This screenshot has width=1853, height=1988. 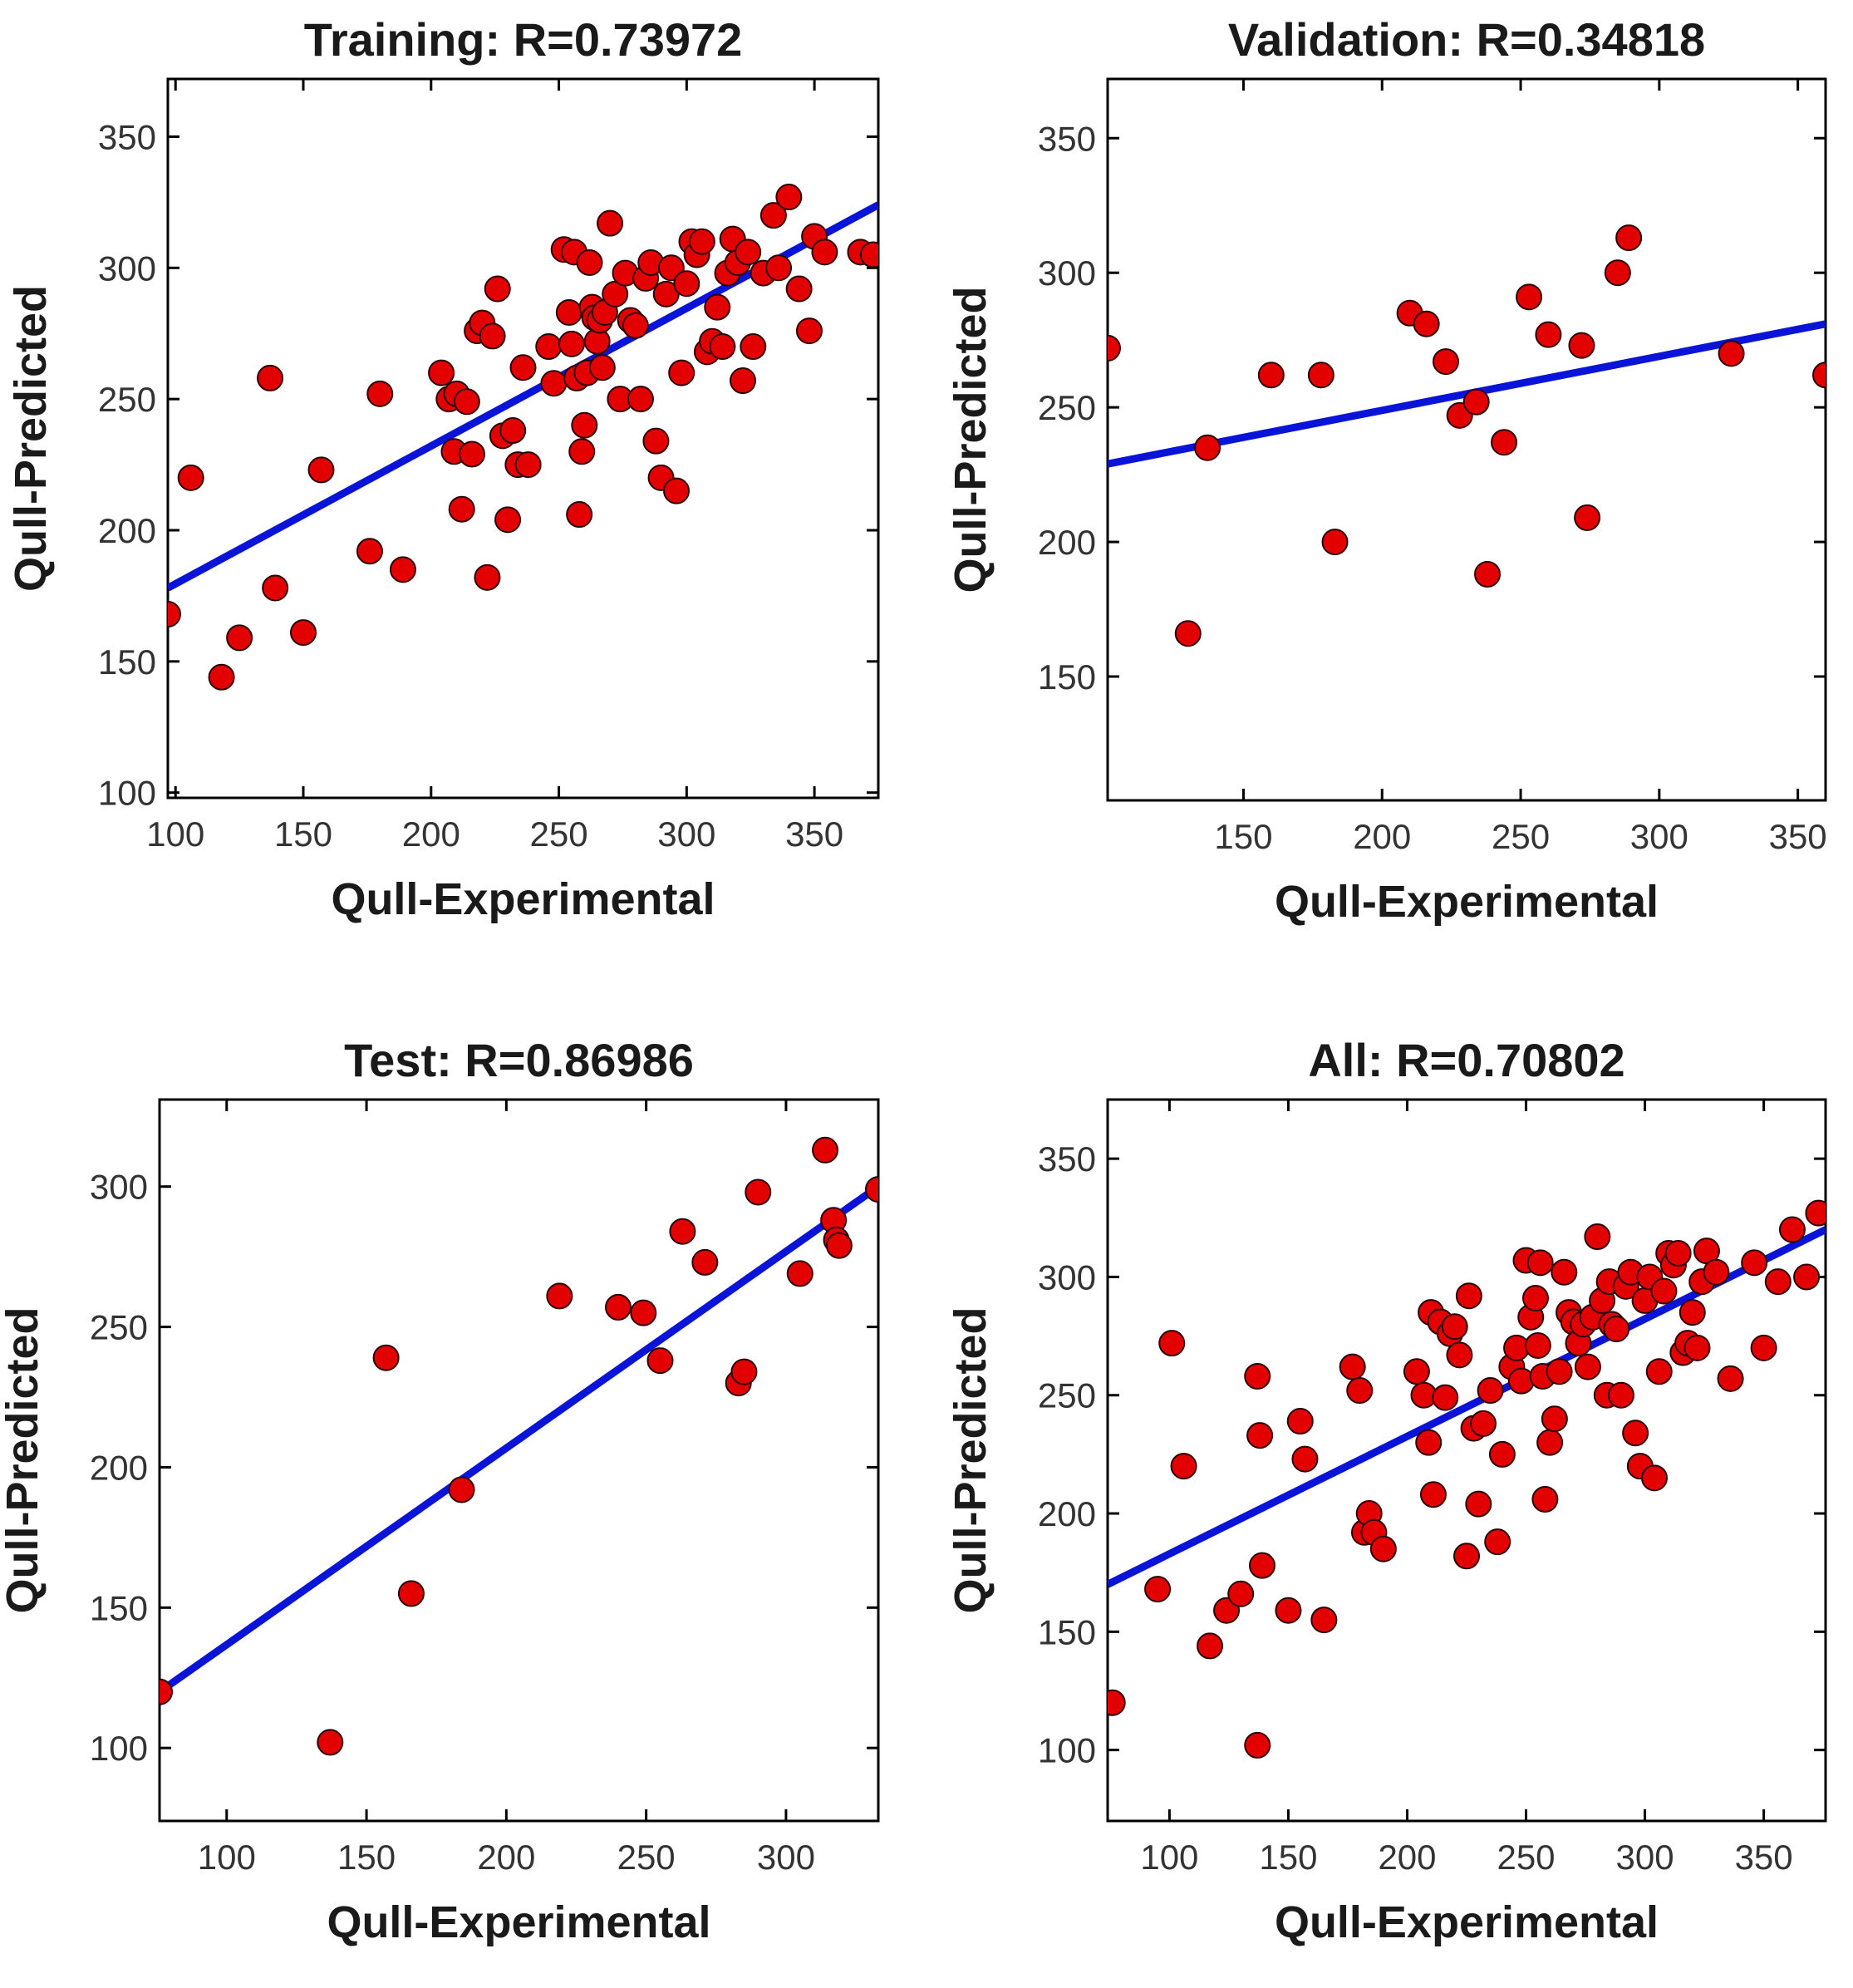 What do you see at coordinates (227, 1858) in the screenshot?
I see `x-tick-label: 100` at bounding box center [227, 1858].